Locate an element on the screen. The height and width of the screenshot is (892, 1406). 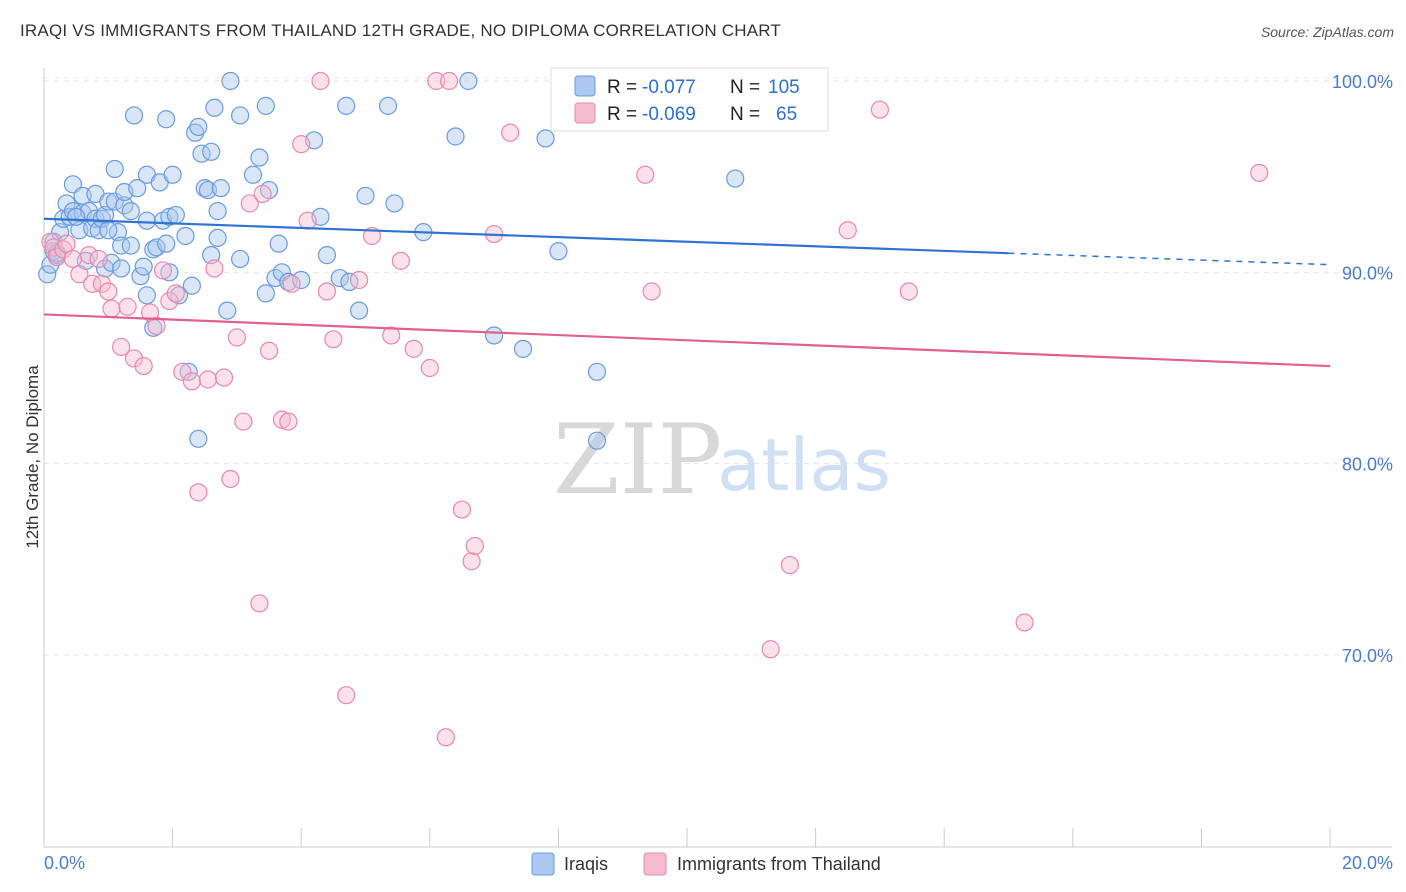
watermark-atlas: atlas is located at coordinates (804, 465).